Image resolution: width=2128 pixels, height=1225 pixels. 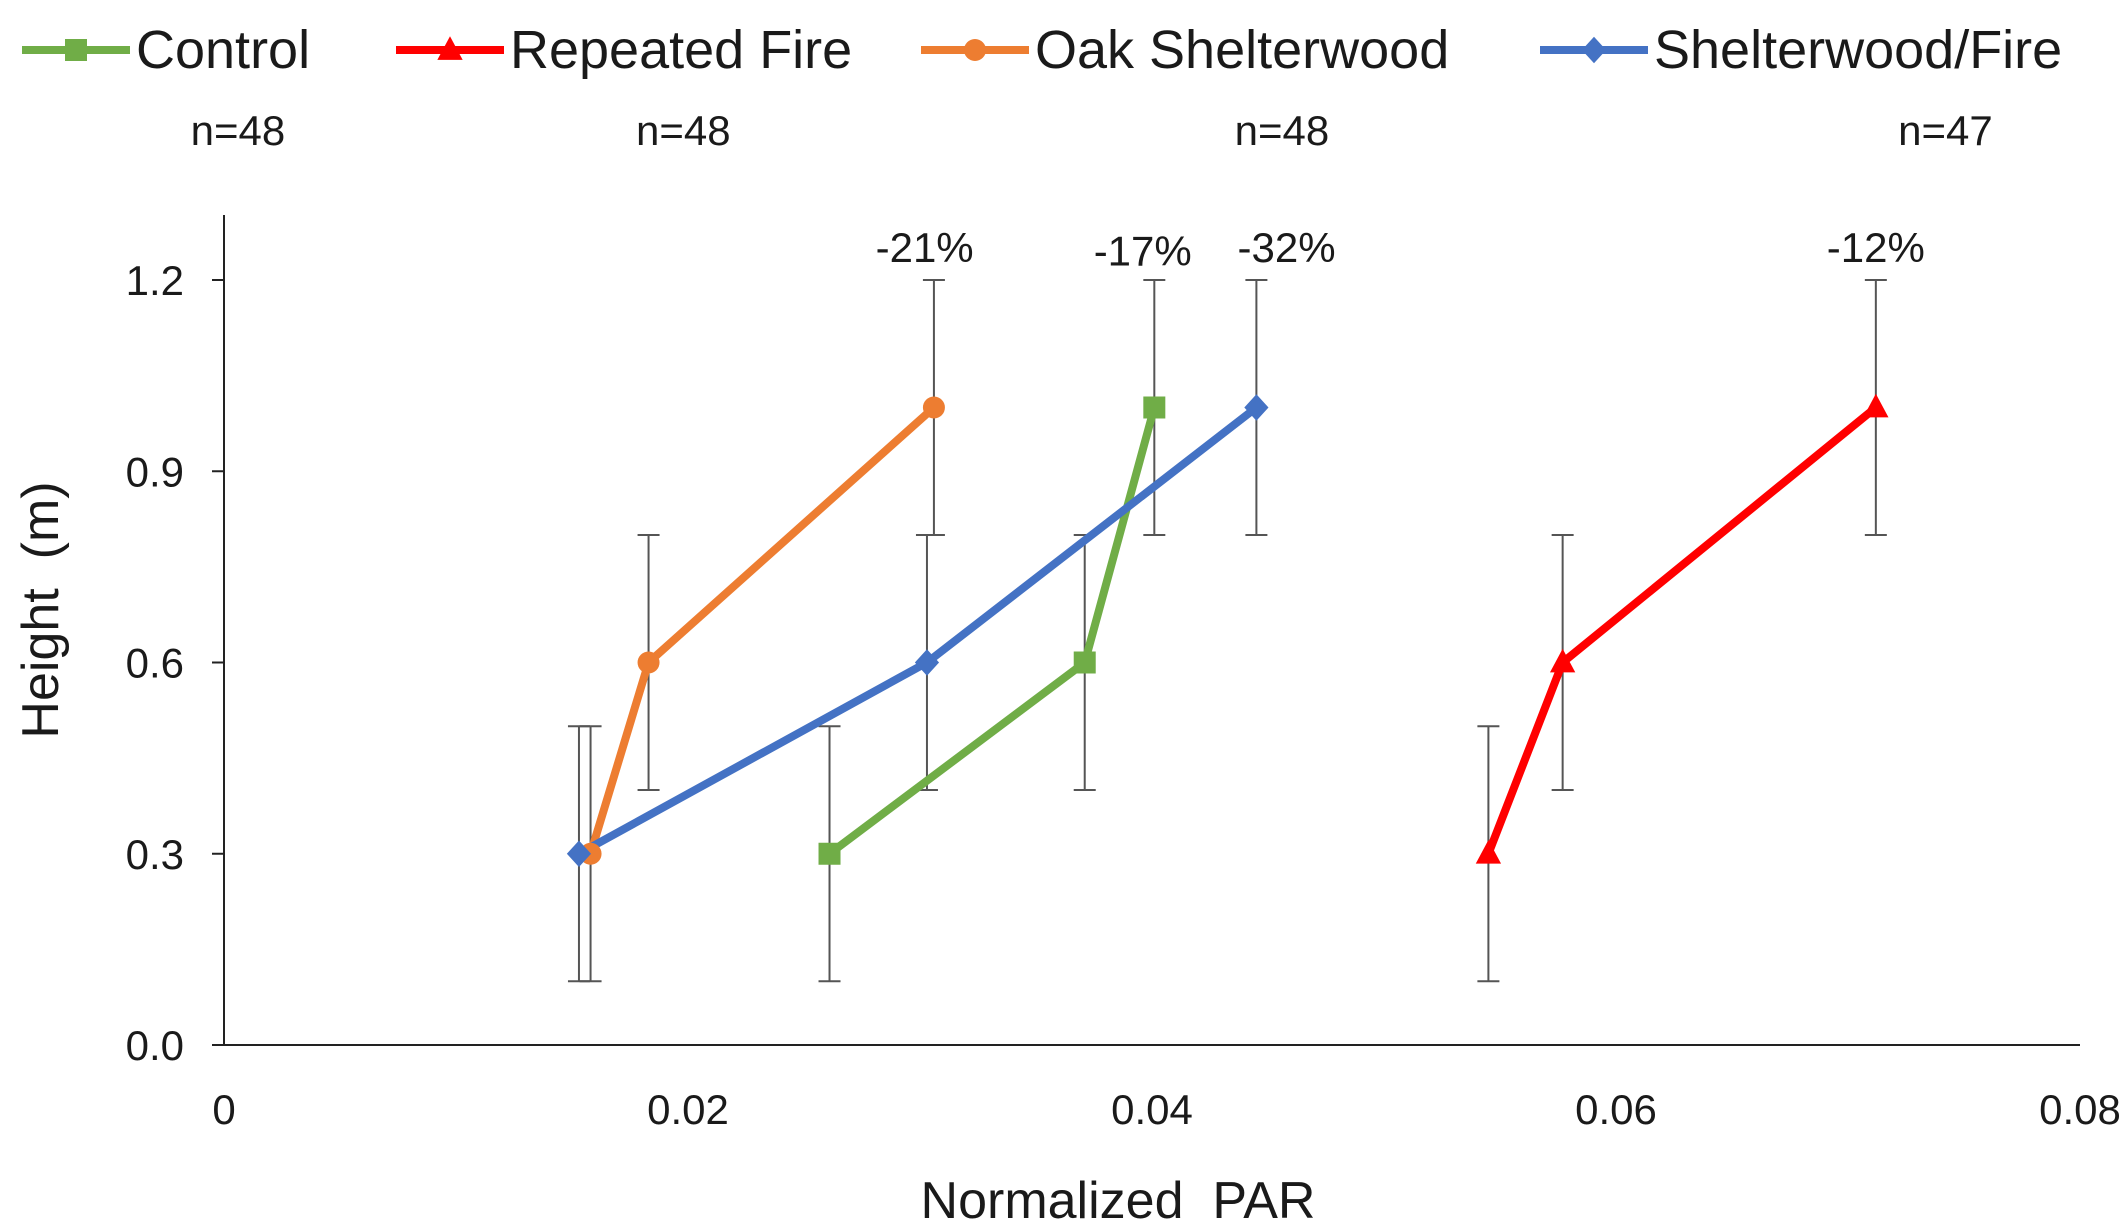 I want to click on y-tick-label: 0.0, so click(x=155, y=1045).